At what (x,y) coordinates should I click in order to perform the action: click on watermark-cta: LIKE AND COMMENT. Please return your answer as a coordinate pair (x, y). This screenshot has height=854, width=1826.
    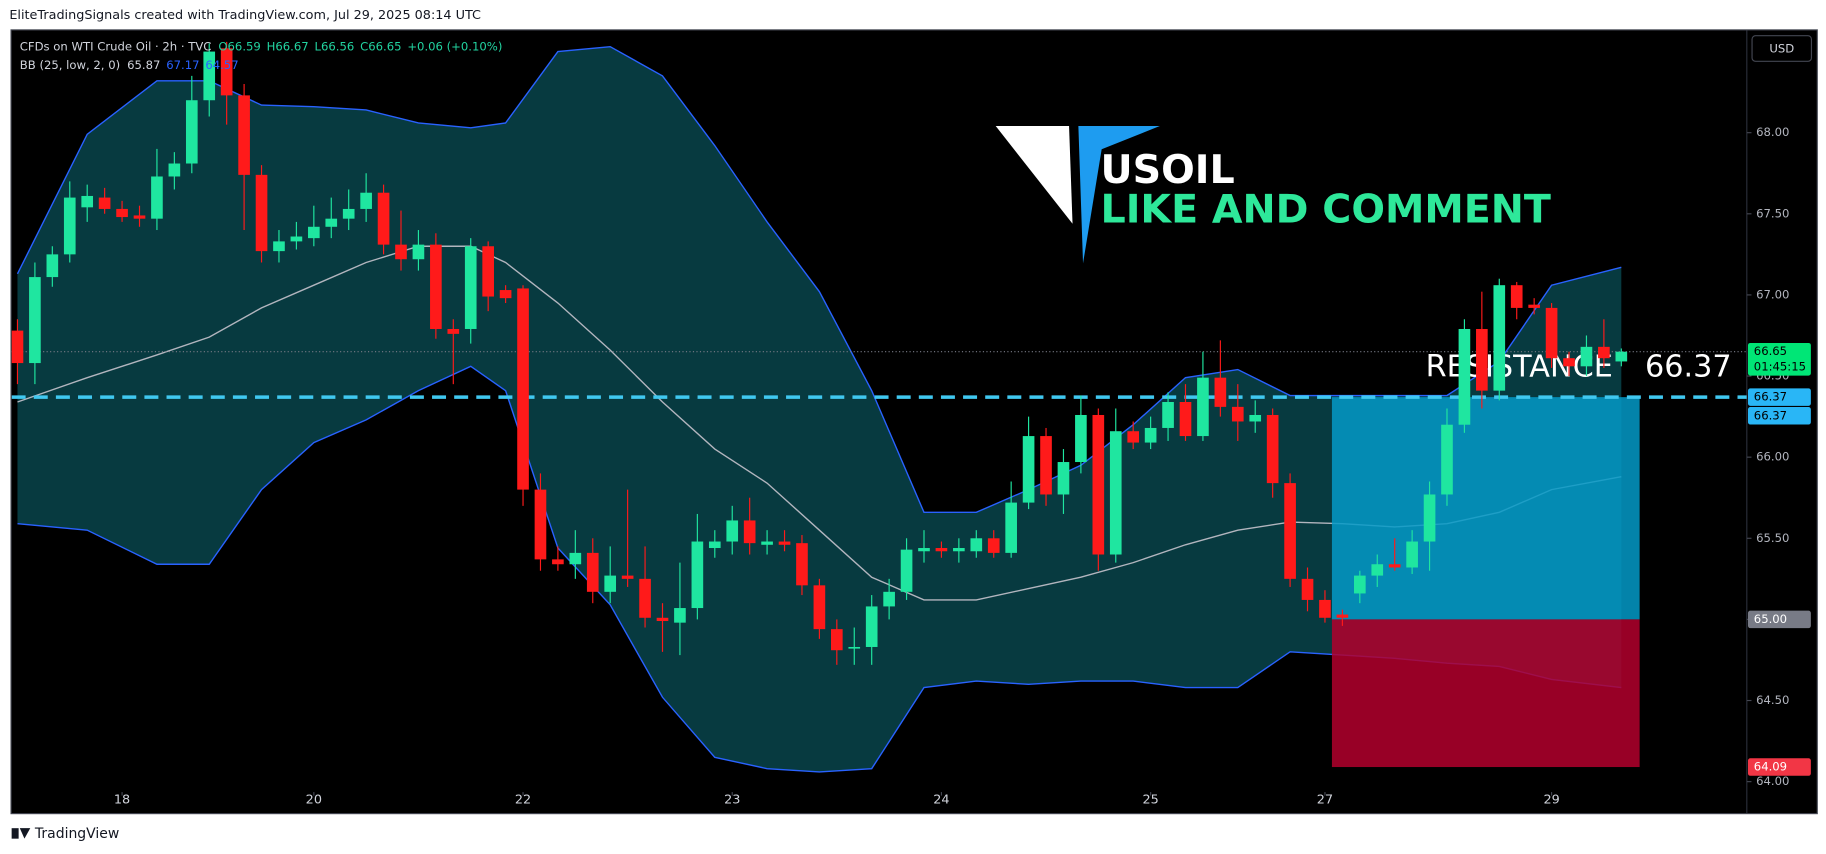
    Looking at the image, I should click on (1325, 210).